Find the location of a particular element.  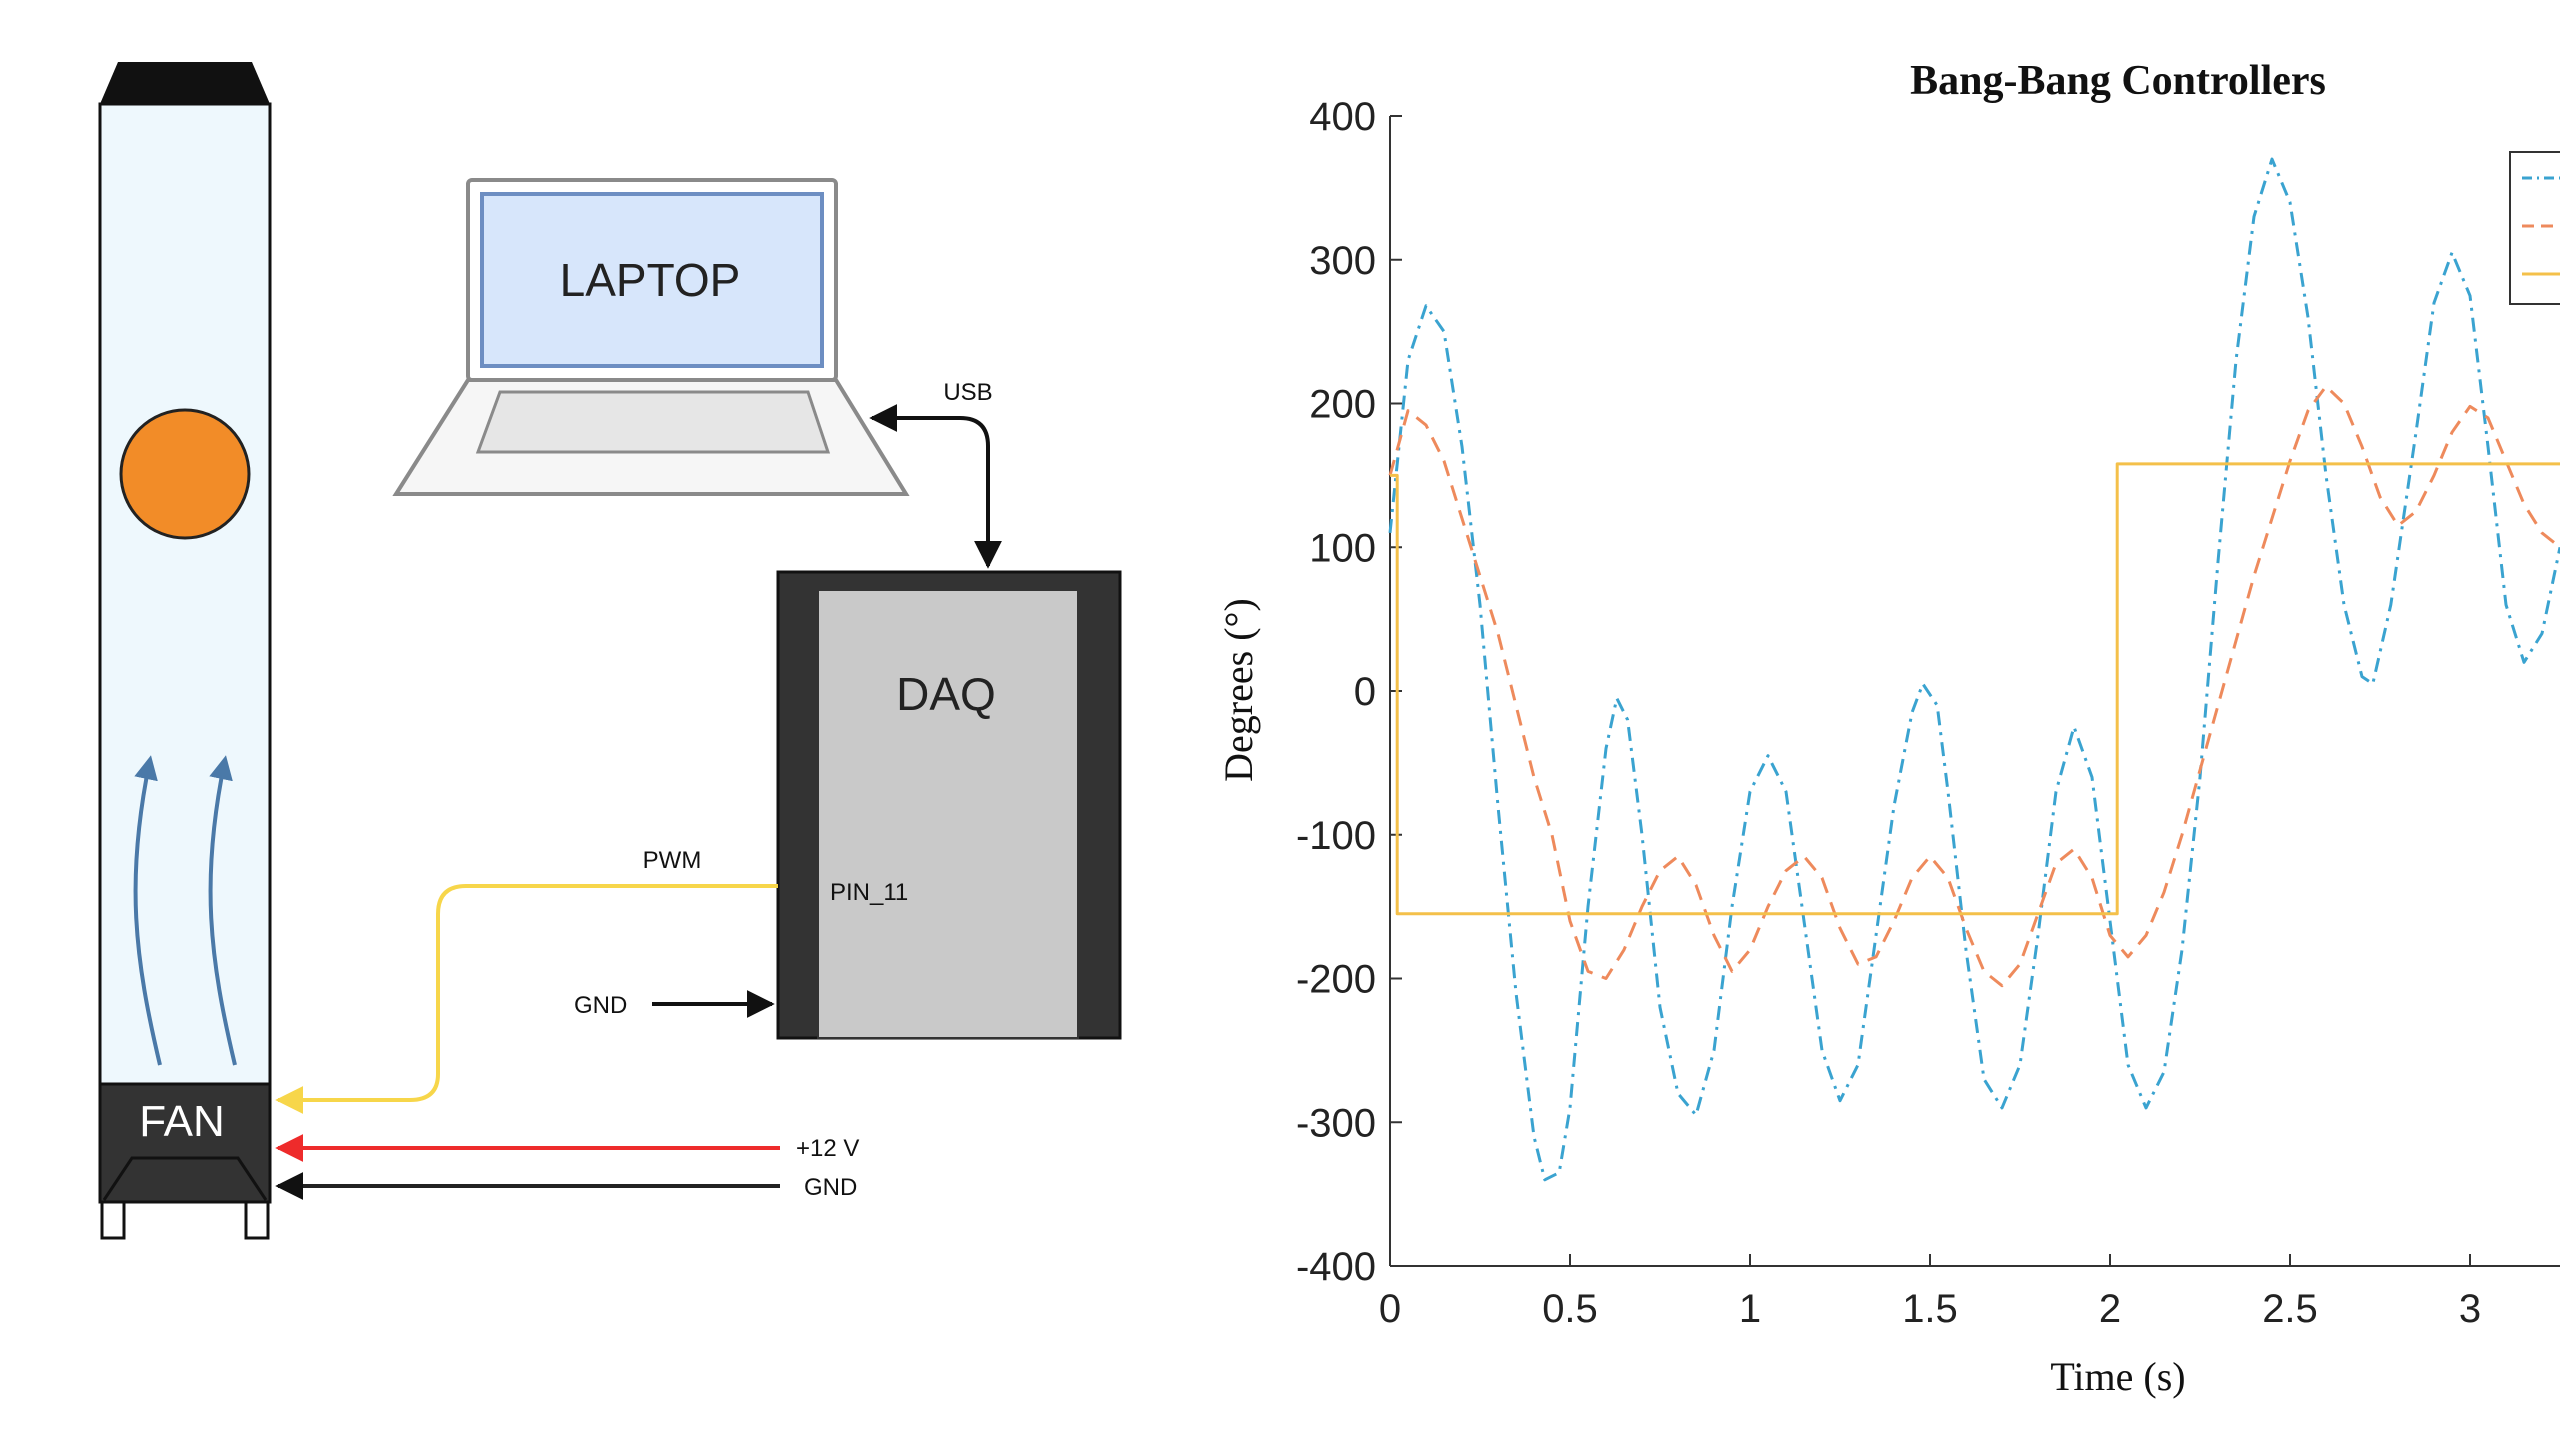

fan-leg-right is located at coordinates (257, 1220).